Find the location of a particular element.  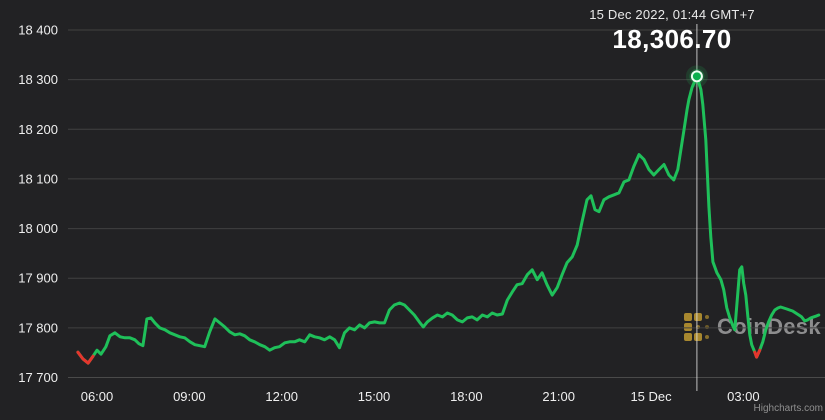

y-tick-label: 17 900 is located at coordinates (38, 278).